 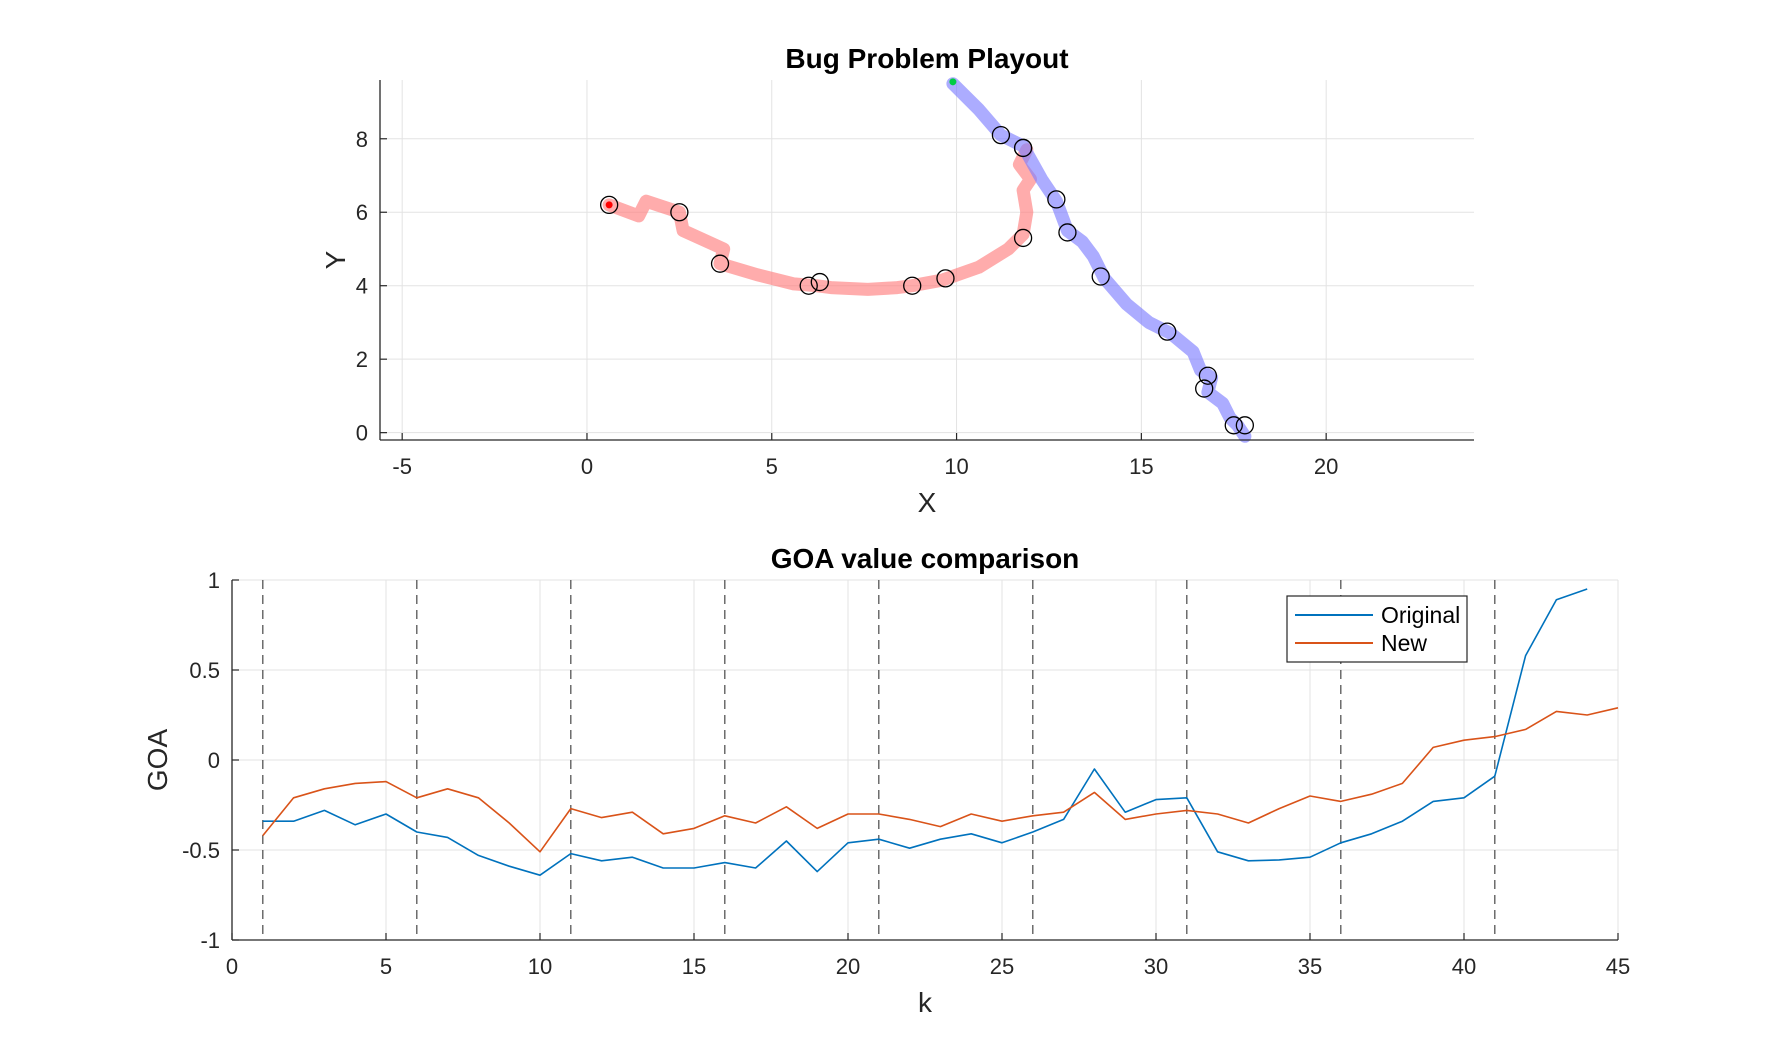 What do you see at coordinates (940, 780) in the screenshot?
I see `series-line-new` at bounding box center [940, 780].